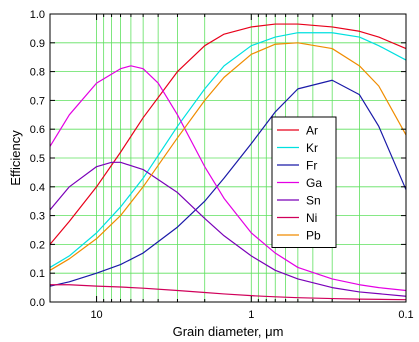 The image size is (419, 342). Describe the element at coordinates (251, 315) in the screenshot. I see `x-tick-label: 1` at that location.